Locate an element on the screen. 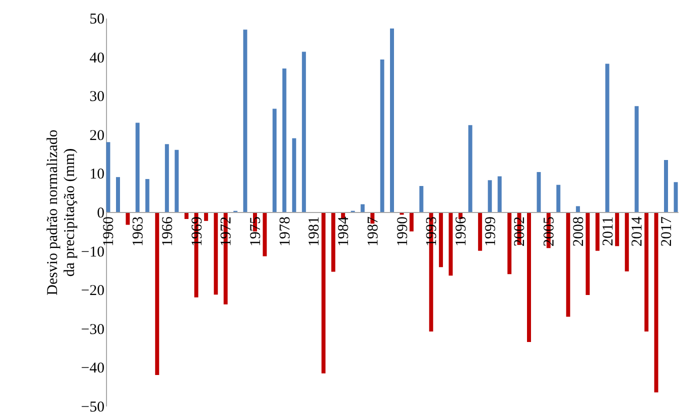 The width and height of the screenshot is (680, 414). y-axis-title: Desvio padrão normalizado da precipitação (mm) is located at coordinates (61, 213).